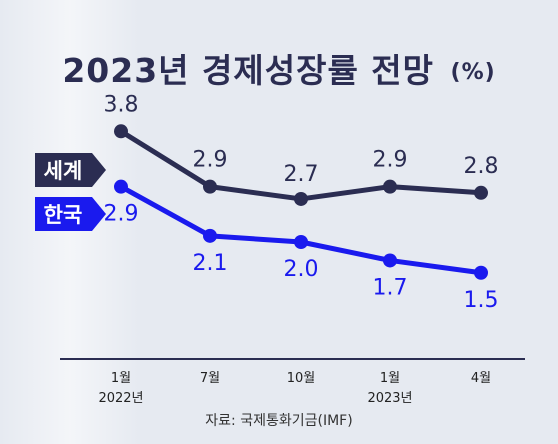 Image resolution: width=558 pixels, height=444 pixels. What do you see at coordinates (473, 72) in the screenshot?
I see `chart-title-unit: (%)` at bounding box center [473, 72].